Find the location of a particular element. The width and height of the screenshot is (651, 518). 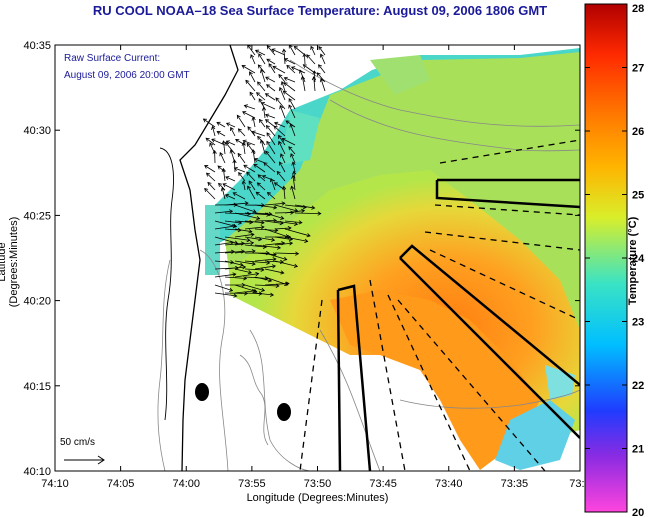

x-tick-label: 73:45 is located at coordinates (383, 484).